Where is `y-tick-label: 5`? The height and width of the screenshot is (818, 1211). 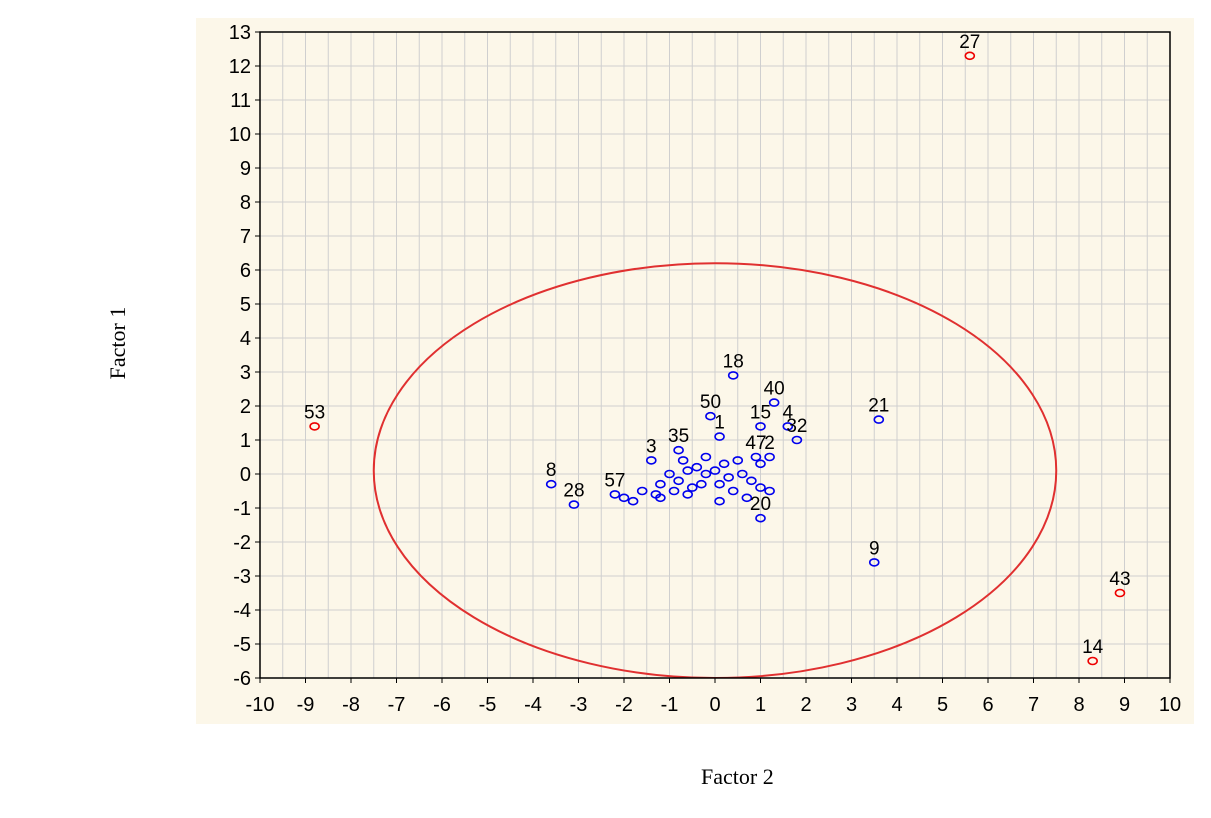
y-tick-label: 5 is located at coordinates (245, 305).